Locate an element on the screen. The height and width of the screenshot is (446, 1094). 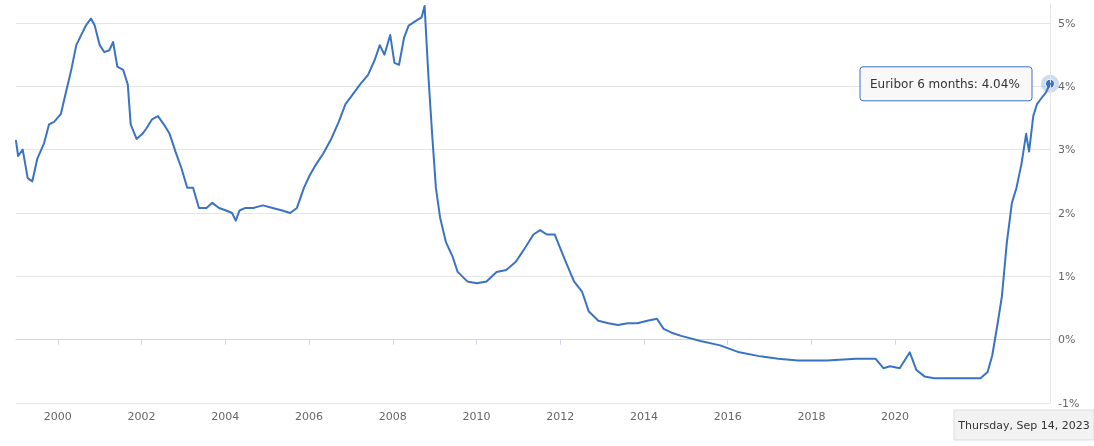
y-tick-label: 4% is located at coordinates (1067, 86).